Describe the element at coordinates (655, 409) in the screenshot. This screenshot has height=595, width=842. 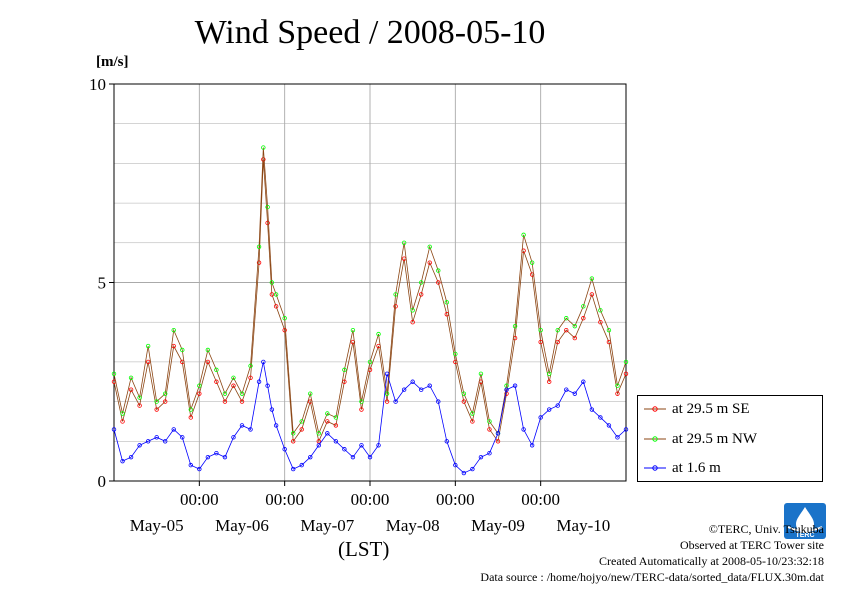
I see `legend-swatch-se` at that location.